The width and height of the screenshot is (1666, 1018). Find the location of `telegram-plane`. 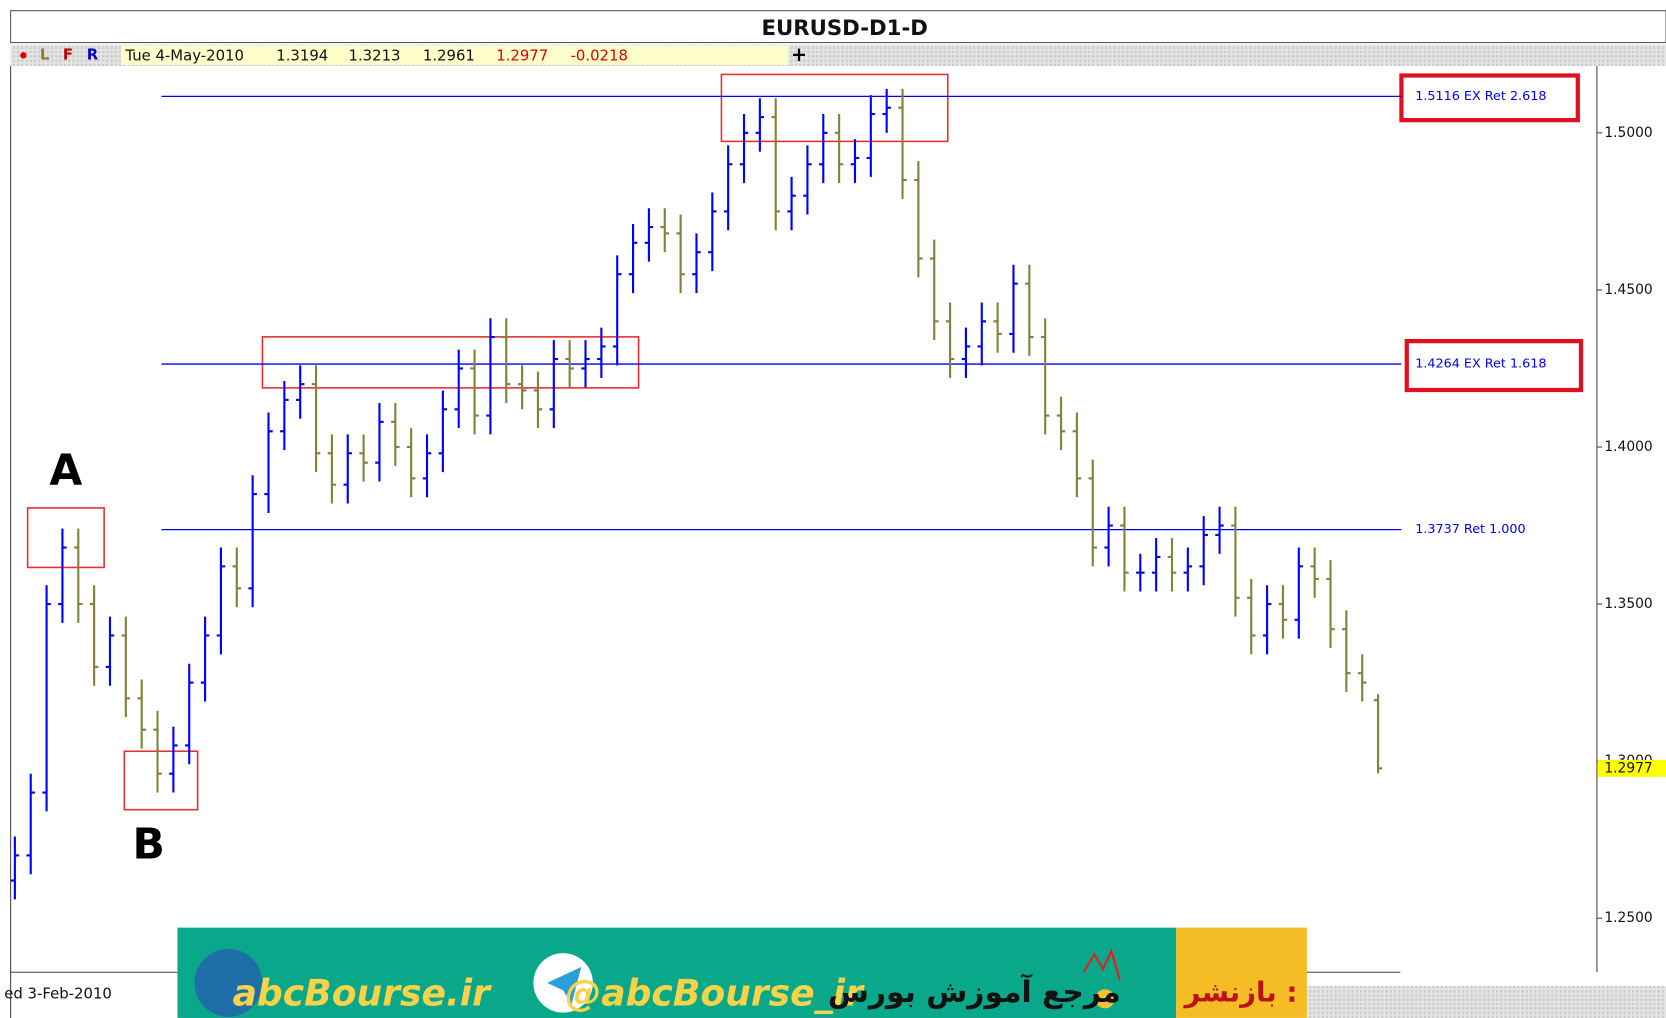

telegram-plane is located at coordinates (564, 985).